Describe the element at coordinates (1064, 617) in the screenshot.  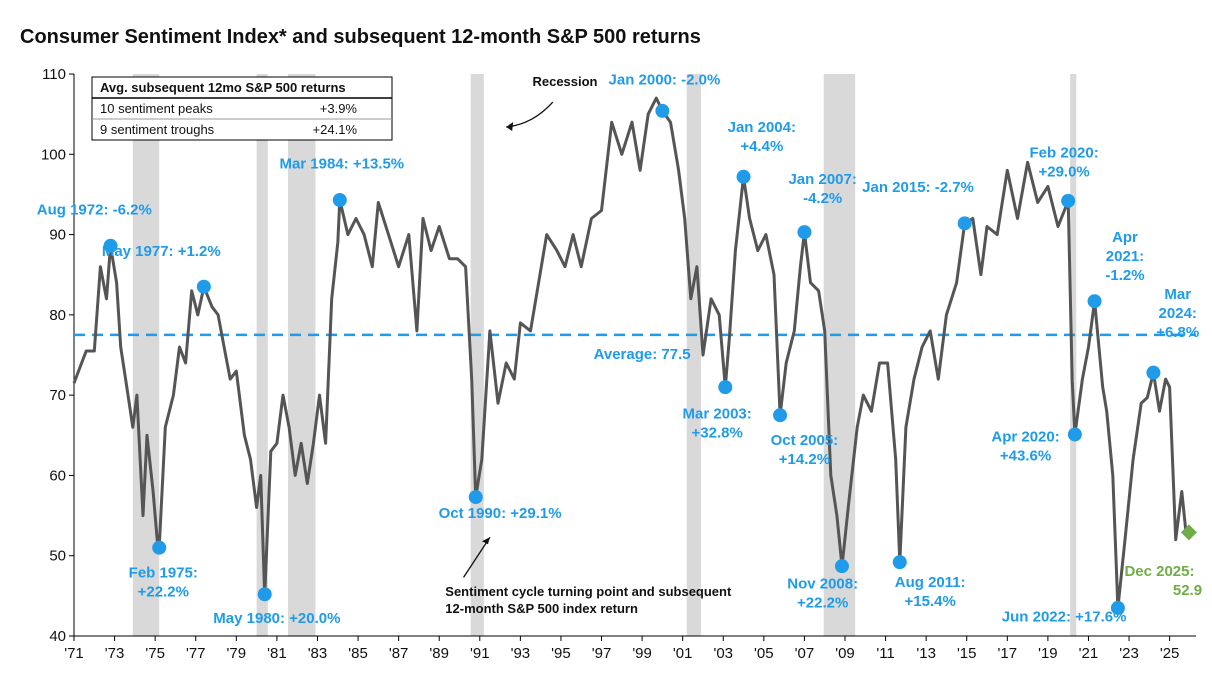
I see `label-line: Jun 2022: +17.6%` at that location.